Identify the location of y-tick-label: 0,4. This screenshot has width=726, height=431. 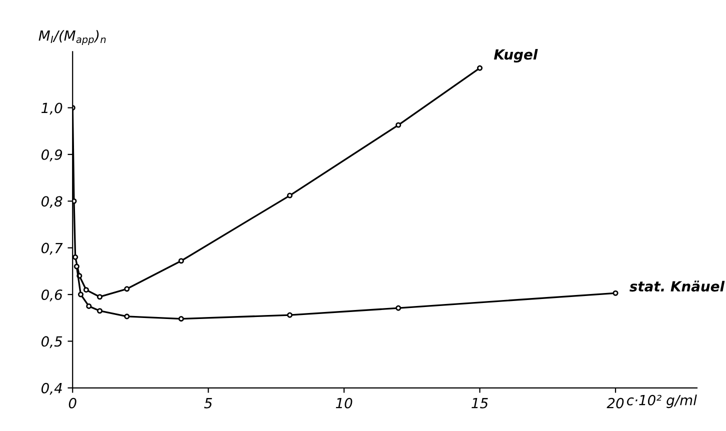
(51, 388).